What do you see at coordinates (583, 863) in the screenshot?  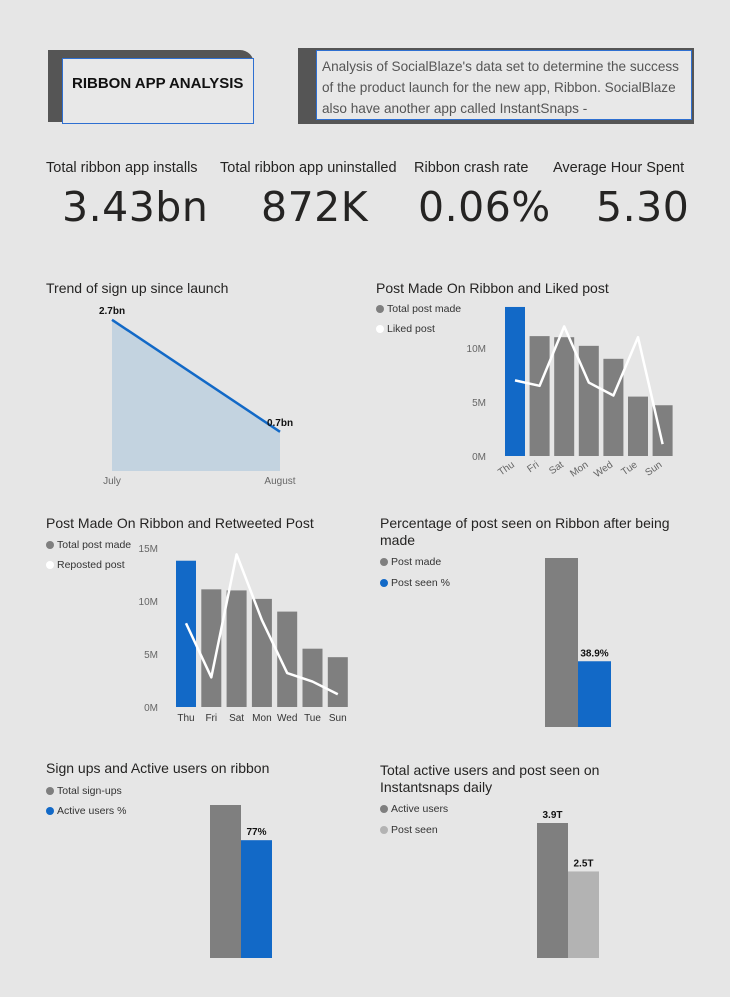 I see `data-label: 2.5T` at bounding box center [583, 863].